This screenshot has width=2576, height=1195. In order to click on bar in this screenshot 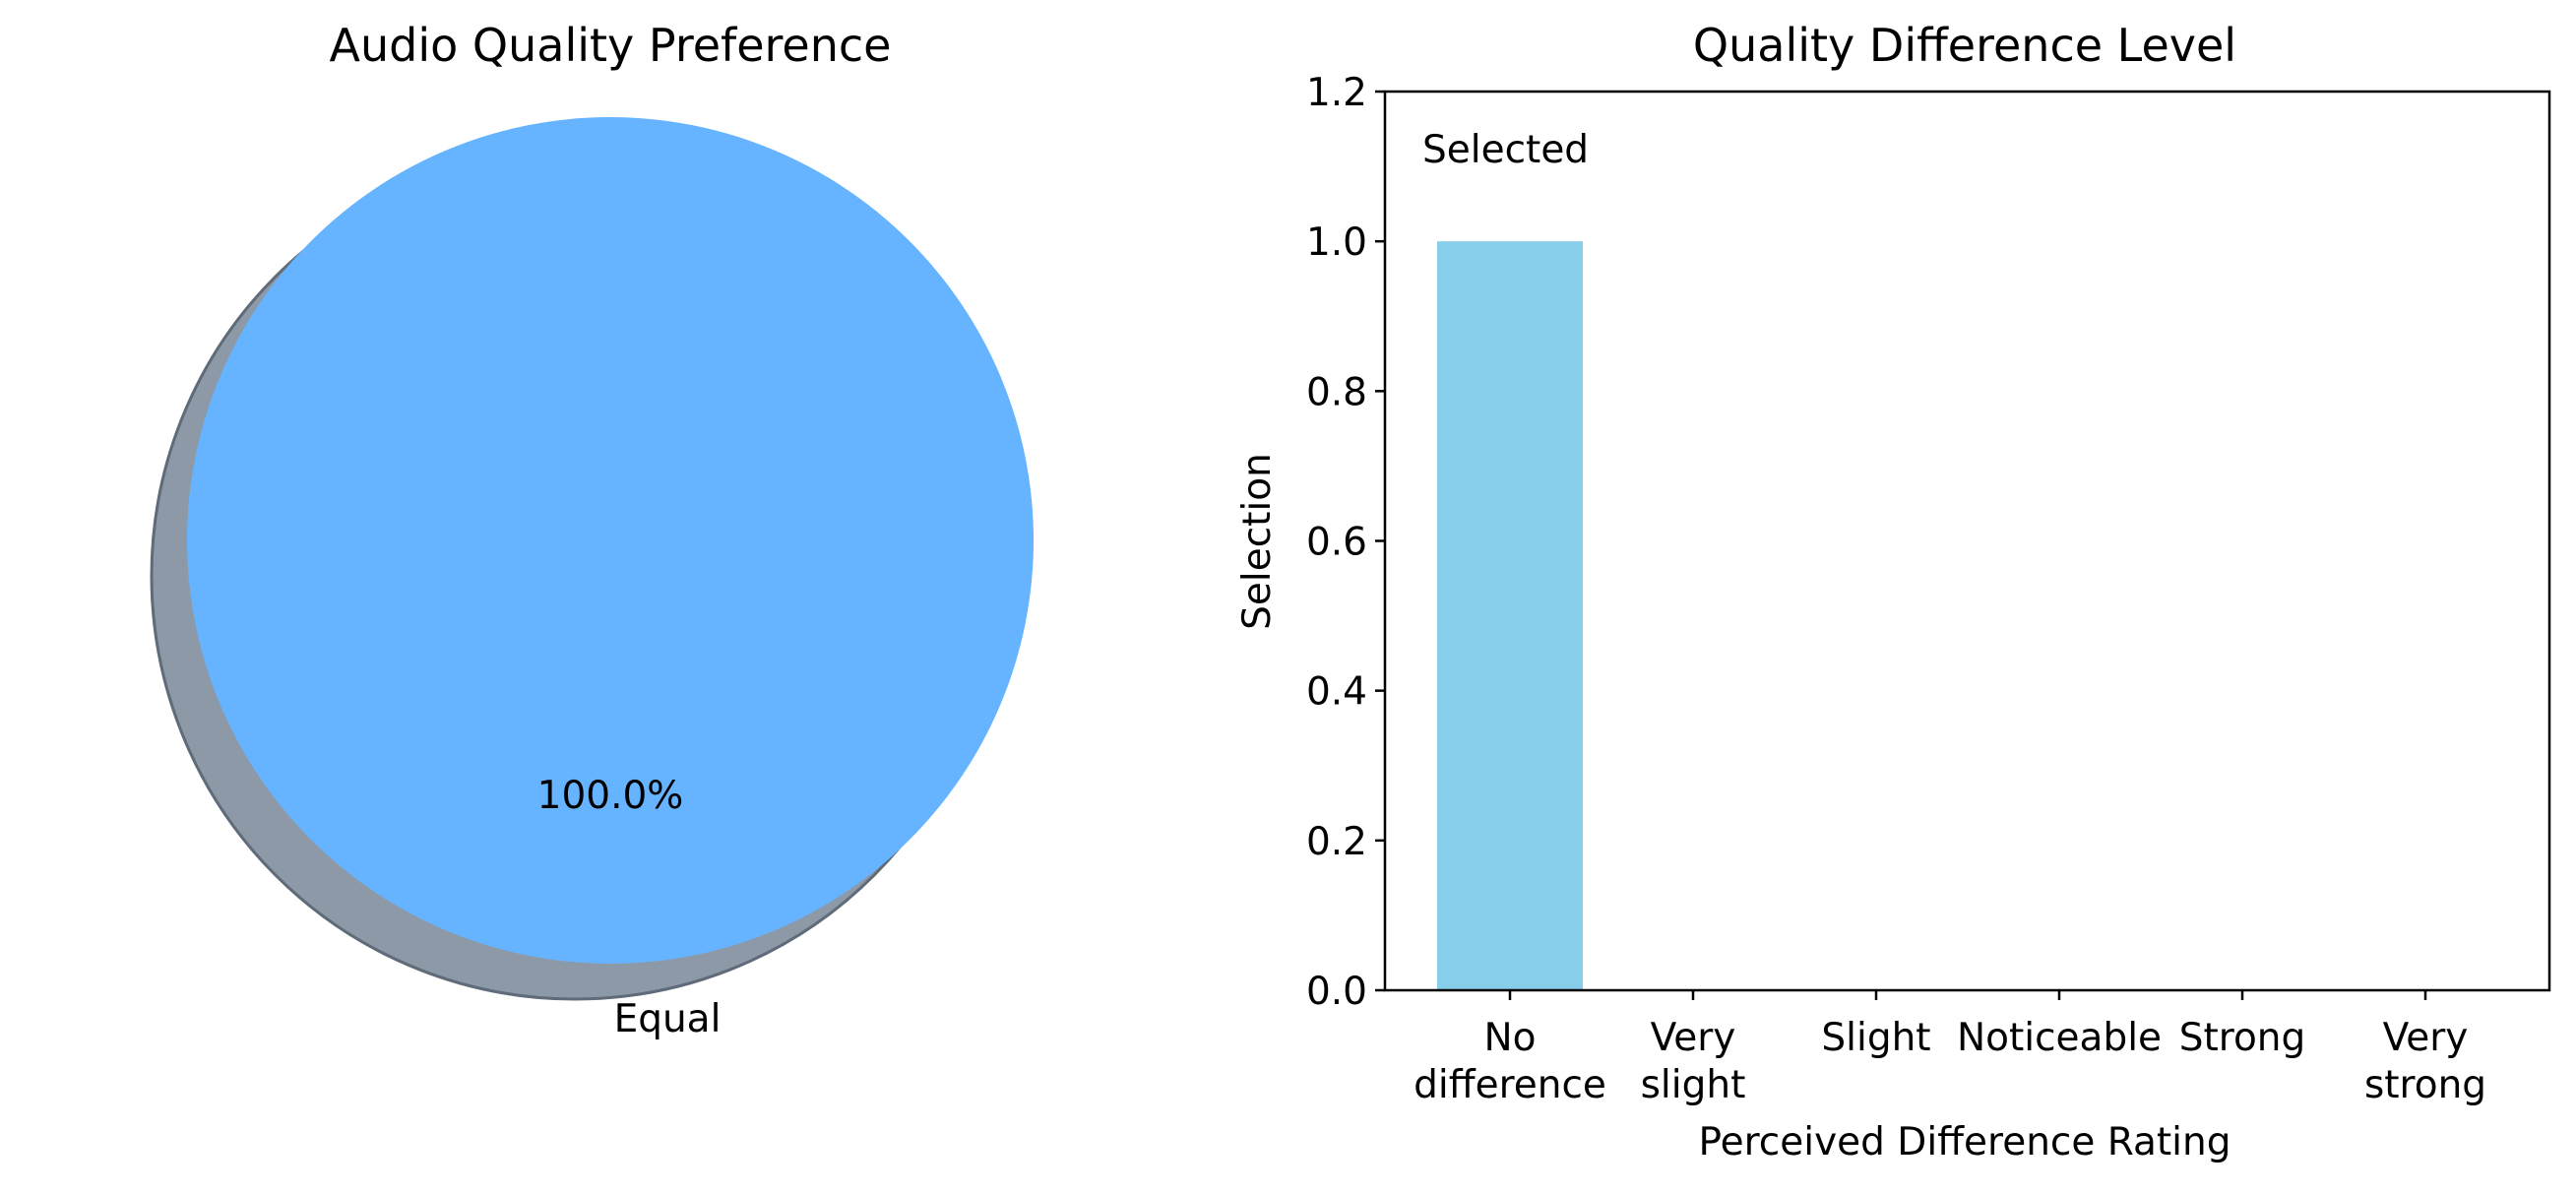, I will do `click(1510, 615)`.